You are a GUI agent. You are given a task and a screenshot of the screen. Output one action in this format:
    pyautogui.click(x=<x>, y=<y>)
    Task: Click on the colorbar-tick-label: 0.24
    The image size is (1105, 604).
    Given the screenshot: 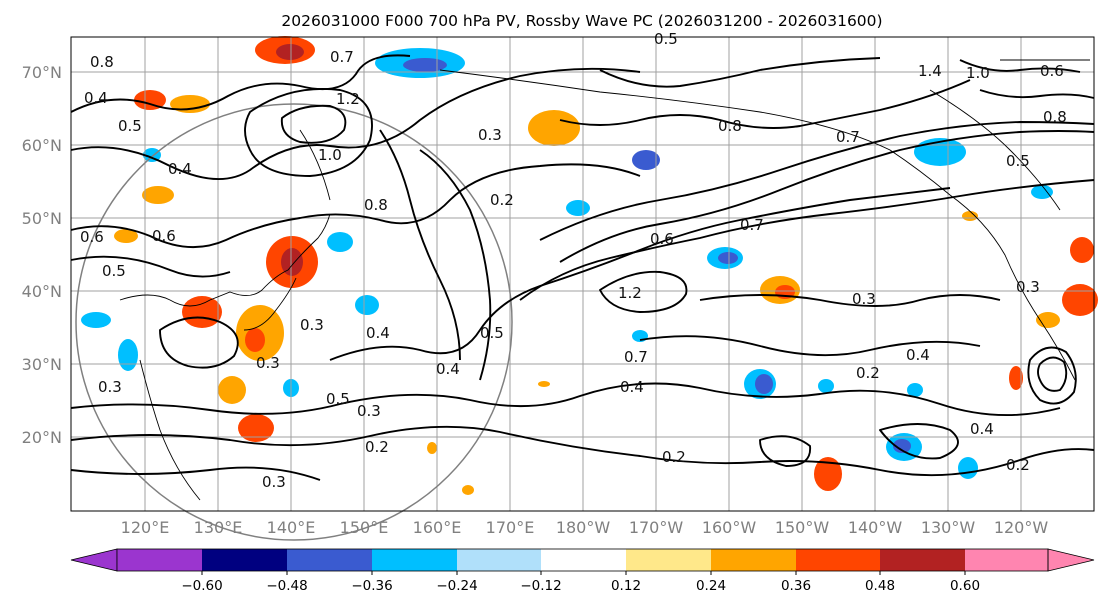 What is the action you would take?
    pyautogui.click(x=711, y=586)
    